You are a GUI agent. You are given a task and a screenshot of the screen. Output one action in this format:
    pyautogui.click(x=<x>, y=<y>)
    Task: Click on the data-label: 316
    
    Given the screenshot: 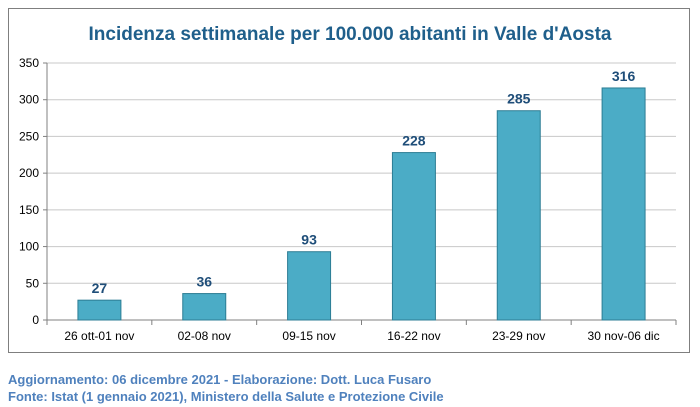 What is the action you would take?
    pyautogui.click(x=624, y=76)
    